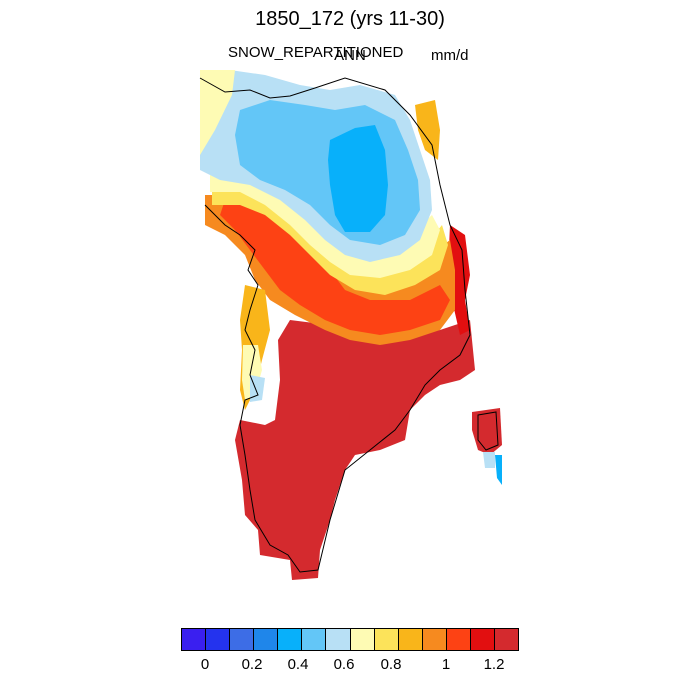 This screenshot has width=700, height=700. I want to click on colorbar, so click(350, 639).